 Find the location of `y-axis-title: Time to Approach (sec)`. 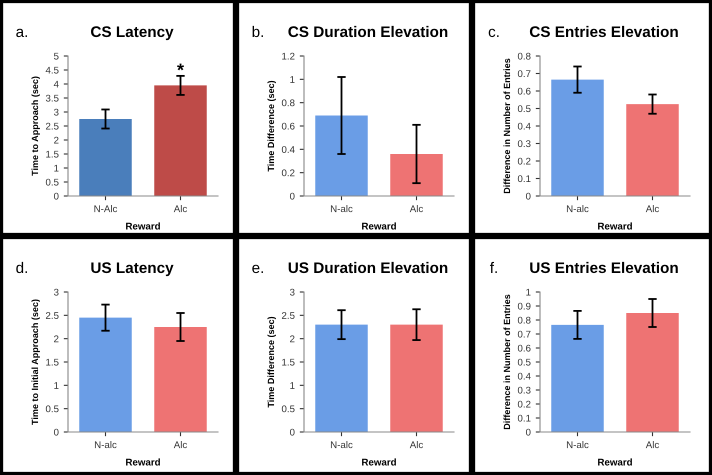

y-axis-title: Time to Approach (sec) is located at coordinates (35, 126).